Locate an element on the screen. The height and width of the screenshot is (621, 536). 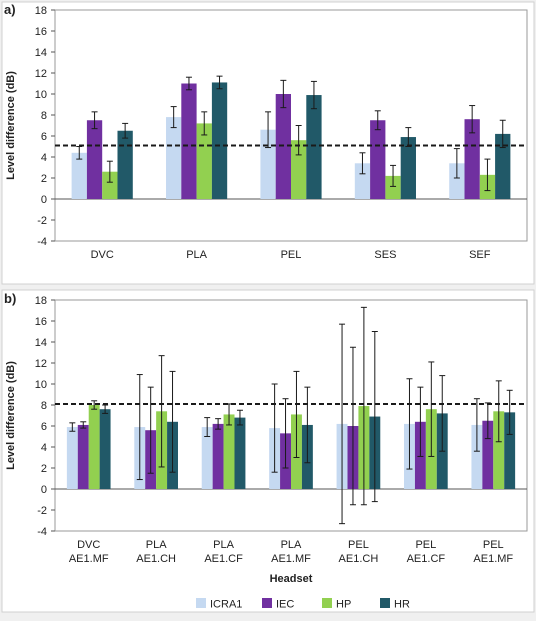
legend-label-icra1: ICRA1 is located at coordinates (226, 605).